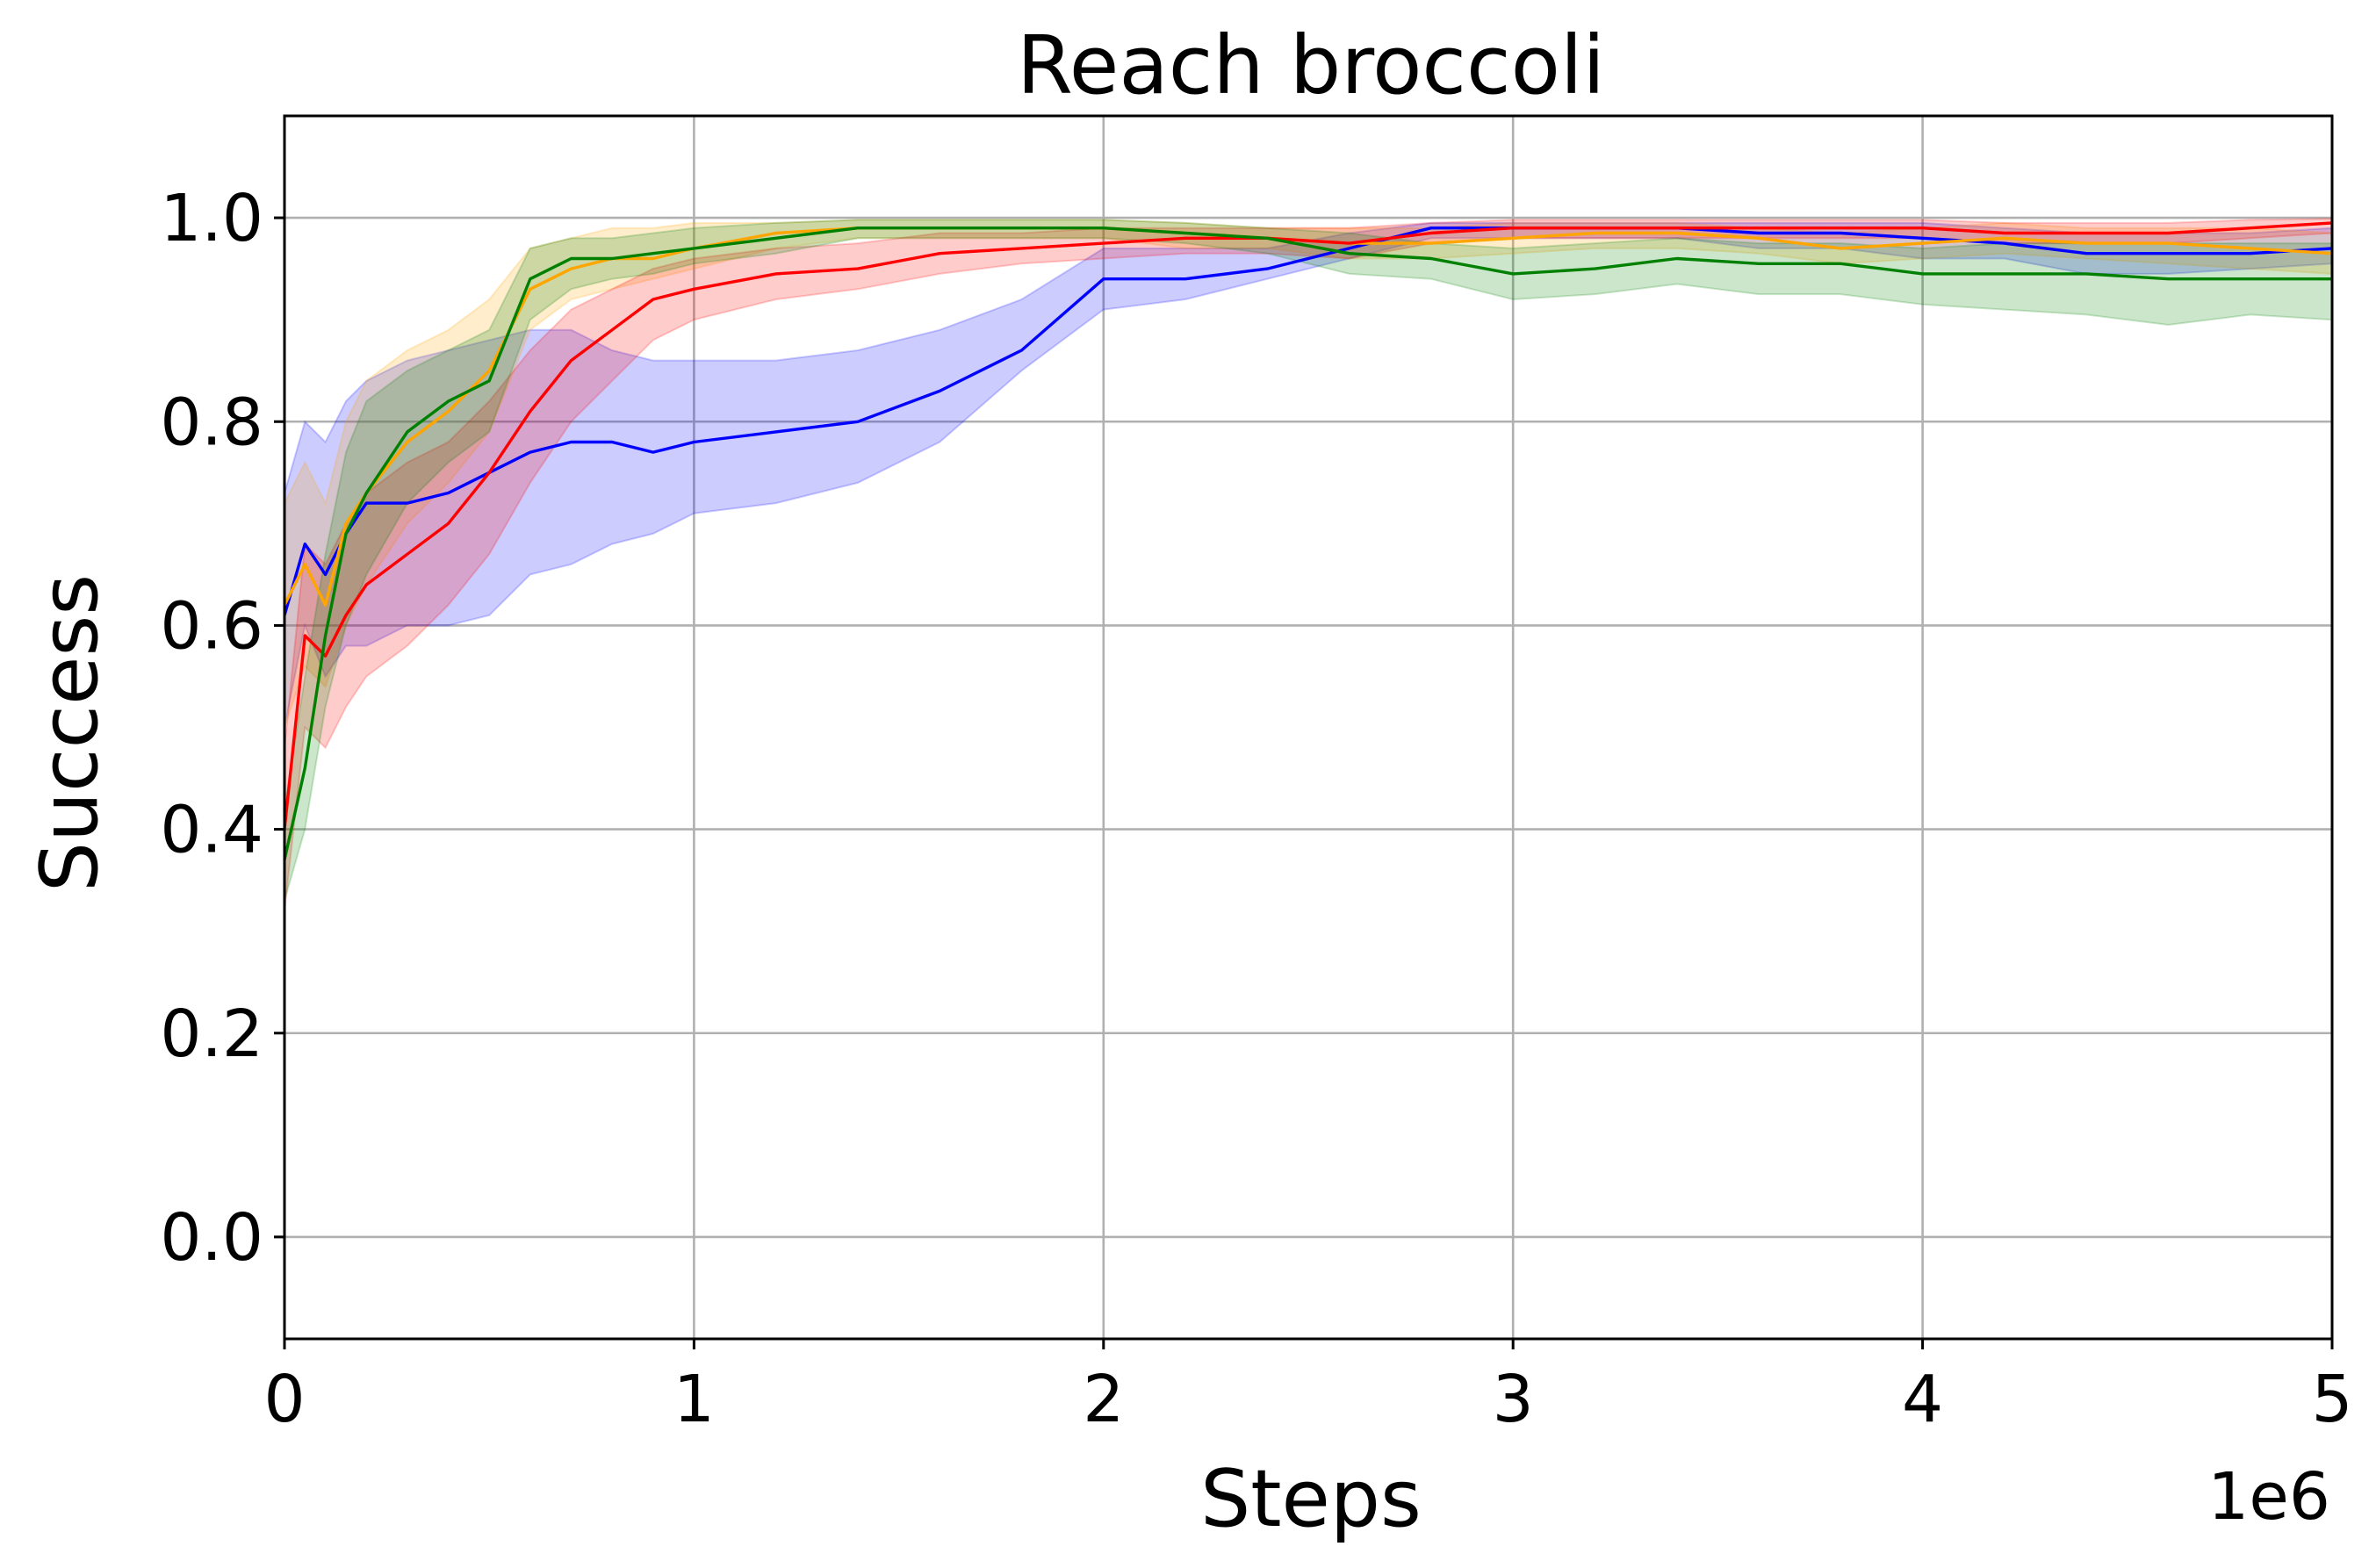  What do you see at coordinates (284, 1399) in the screenshot?
I see `x-tick-label: 0` at bounding box center [284, 1399].